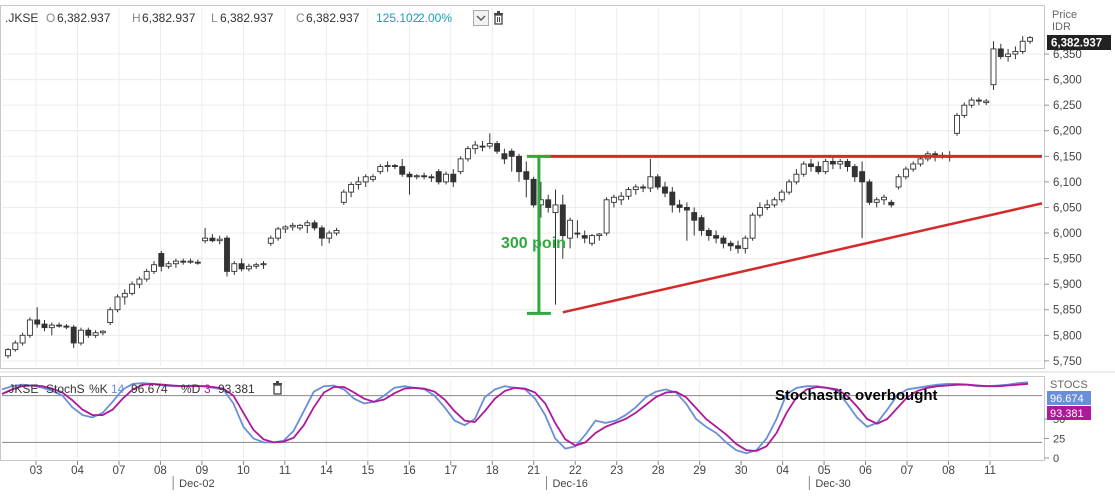 The image size is (1115, 497). What do you see at coordinates (149, 389) in the screenshot?
I see `k-value: 96.674` at bounding box center [149, 389].